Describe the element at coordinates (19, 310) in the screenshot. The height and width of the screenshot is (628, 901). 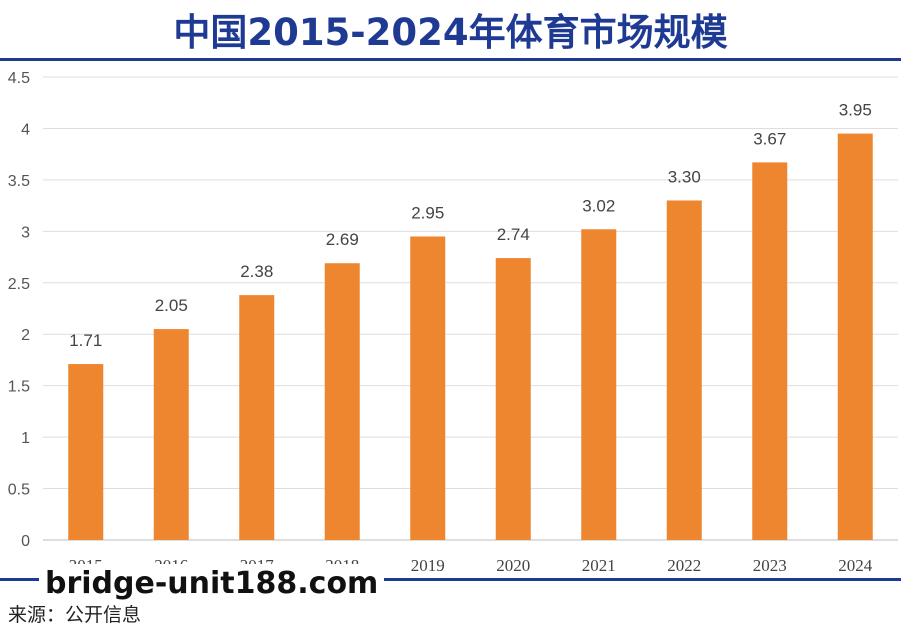
I see `y-axis-ticks: 0 0.5 1 1.5 2 2.5 3 3.5 4 4.5` at that location.